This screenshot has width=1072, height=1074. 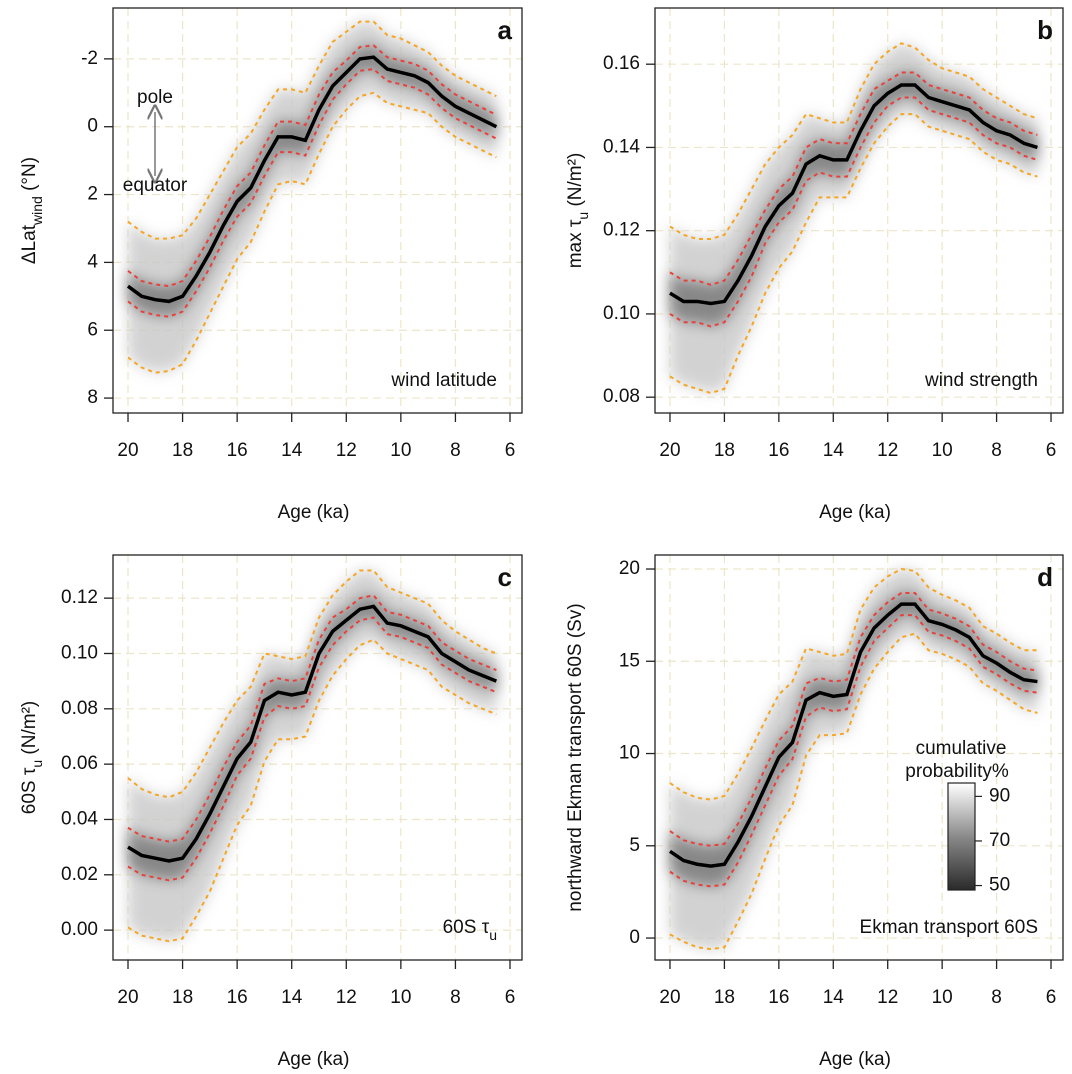 I want to click on annotation-part: u, so click(x=493, y=935).